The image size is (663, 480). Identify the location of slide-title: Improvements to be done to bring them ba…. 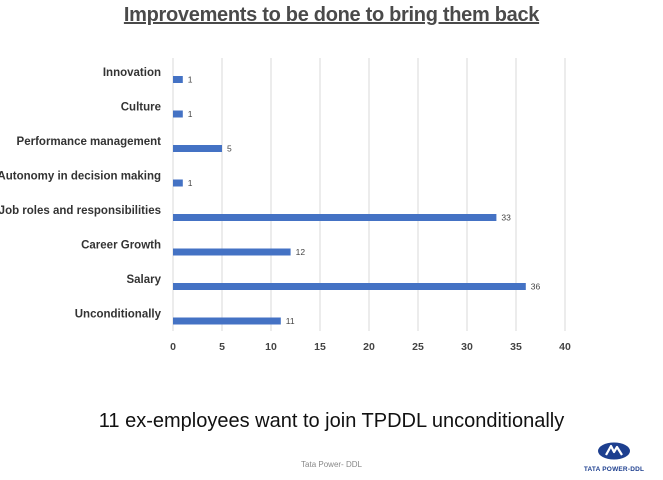
(331, 15).